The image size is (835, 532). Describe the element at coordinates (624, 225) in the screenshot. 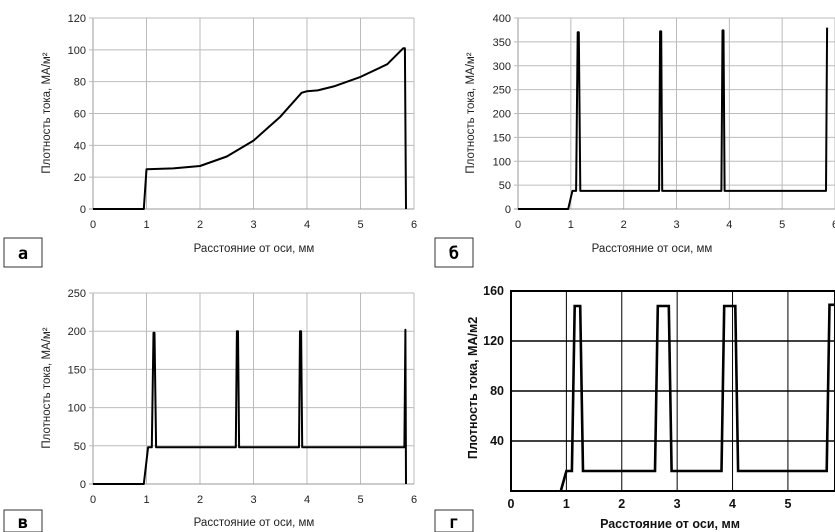

I see `b-x-tick-label: 2` at that location.